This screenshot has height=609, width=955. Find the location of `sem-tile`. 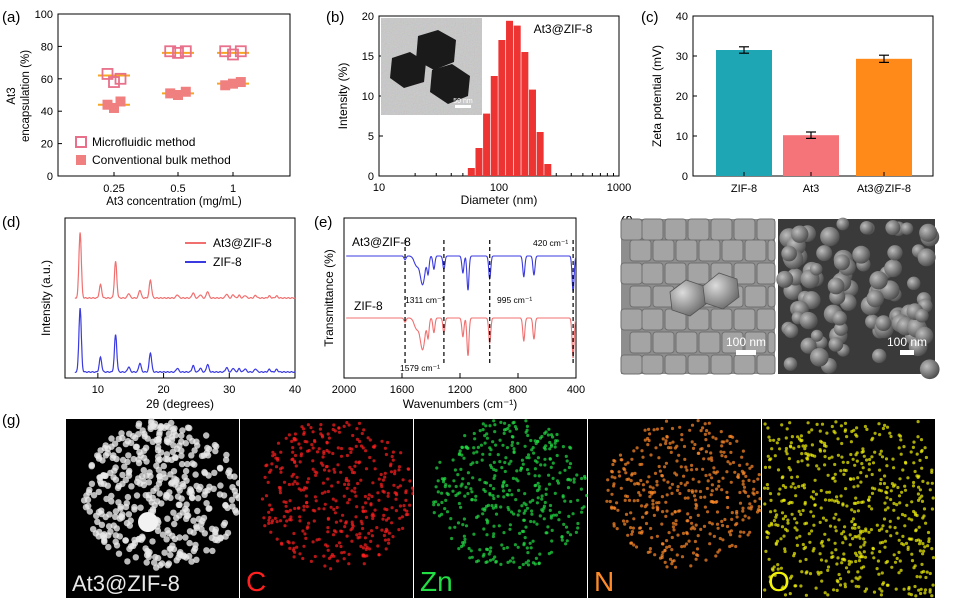

sem-tile is located at coordinates (675, 364).